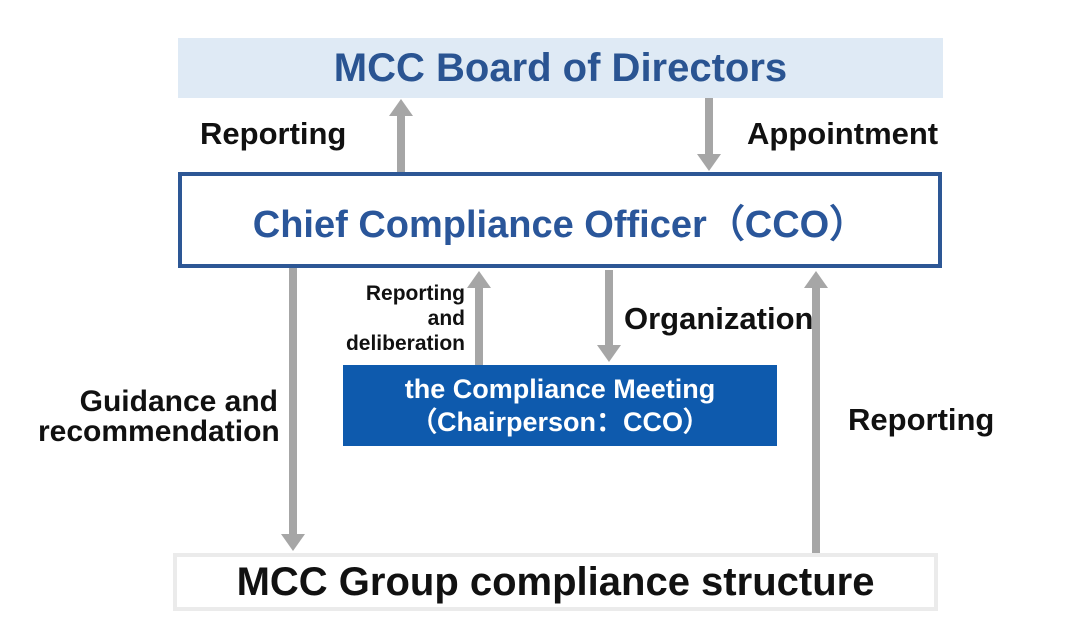 The width and height of the screenshot is (1082, 642). What do you see at coordinates (159, 416) in the screenshot?
I see `guidance-and-recommendation-label: Guidance and recommendation` at bounding box center [159, 416].